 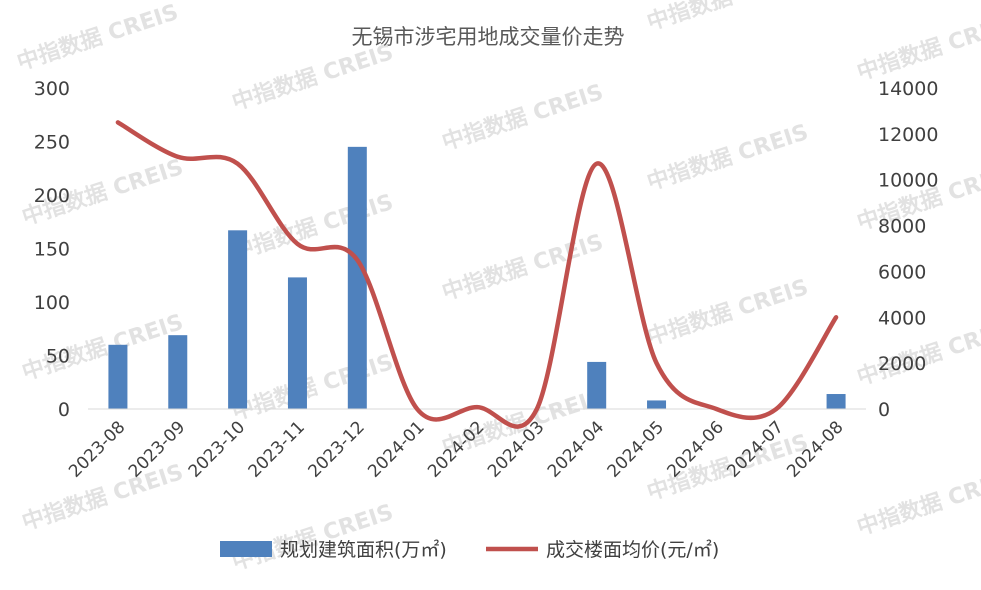 I want to click on x-tick-label: 2024-01, so click(x=396, y=449).